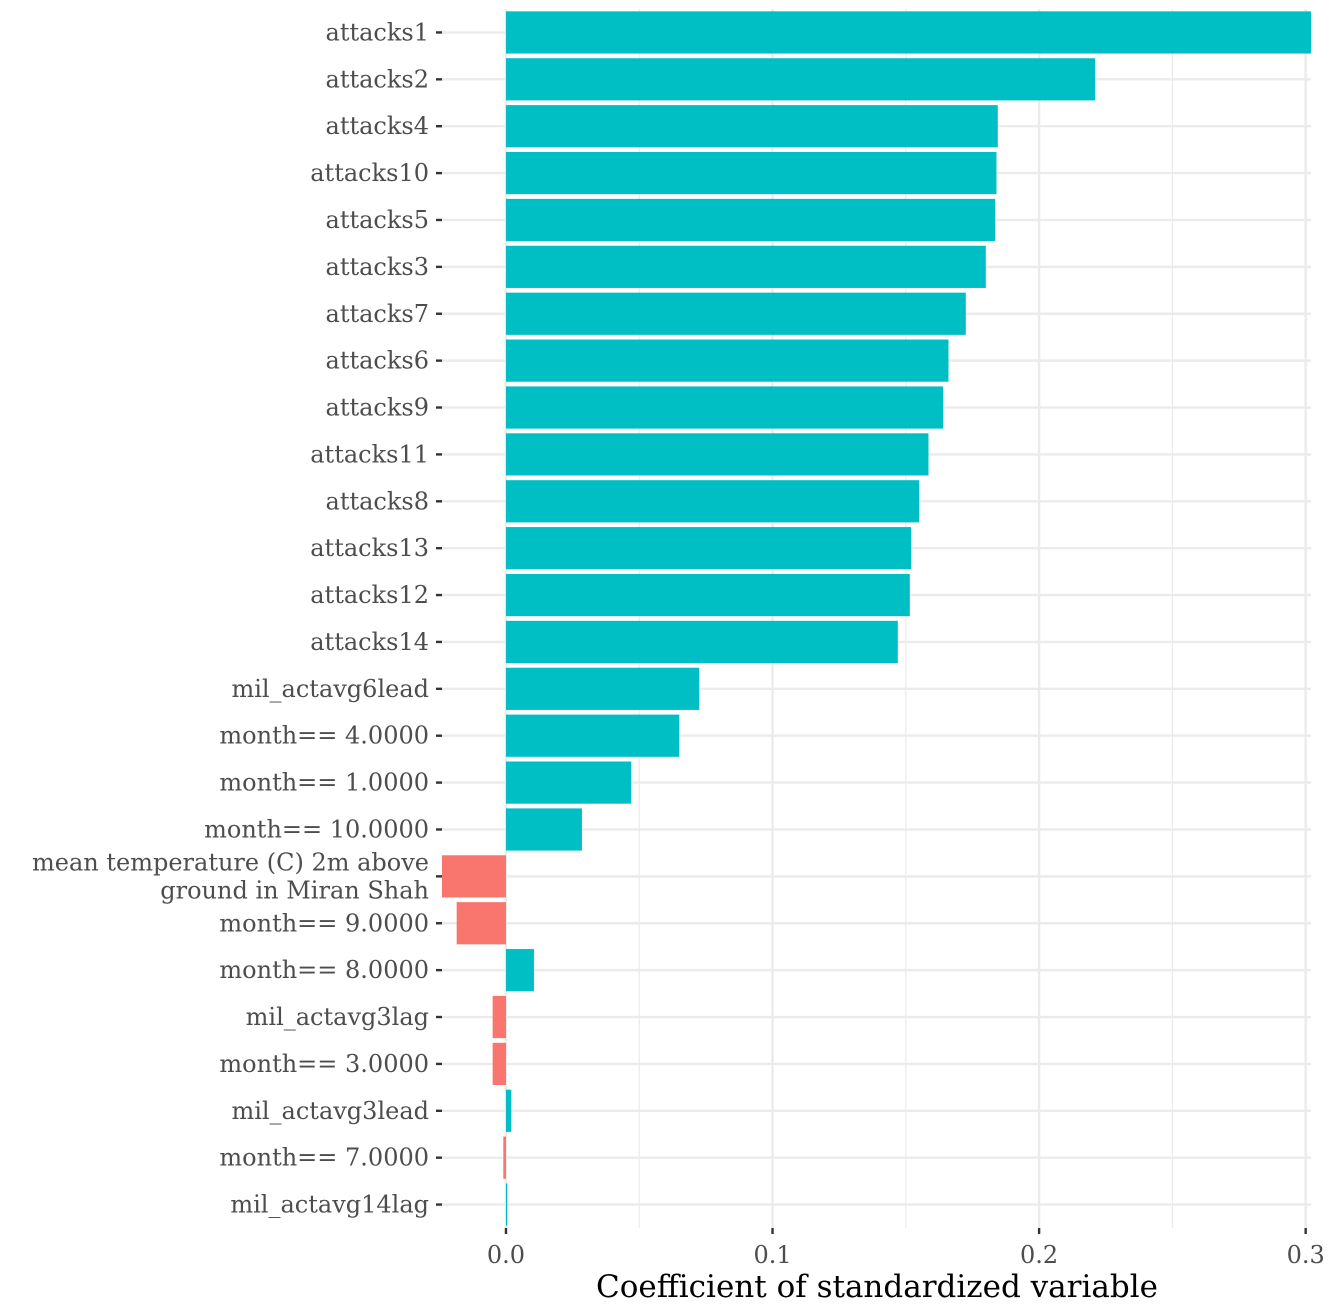 This screenshot has width=1340, height=1304. What do you see at coordinates (369, 595) in the screenshot?
I see `y-tick-label: attacks12` at bounding box center [369, 595].